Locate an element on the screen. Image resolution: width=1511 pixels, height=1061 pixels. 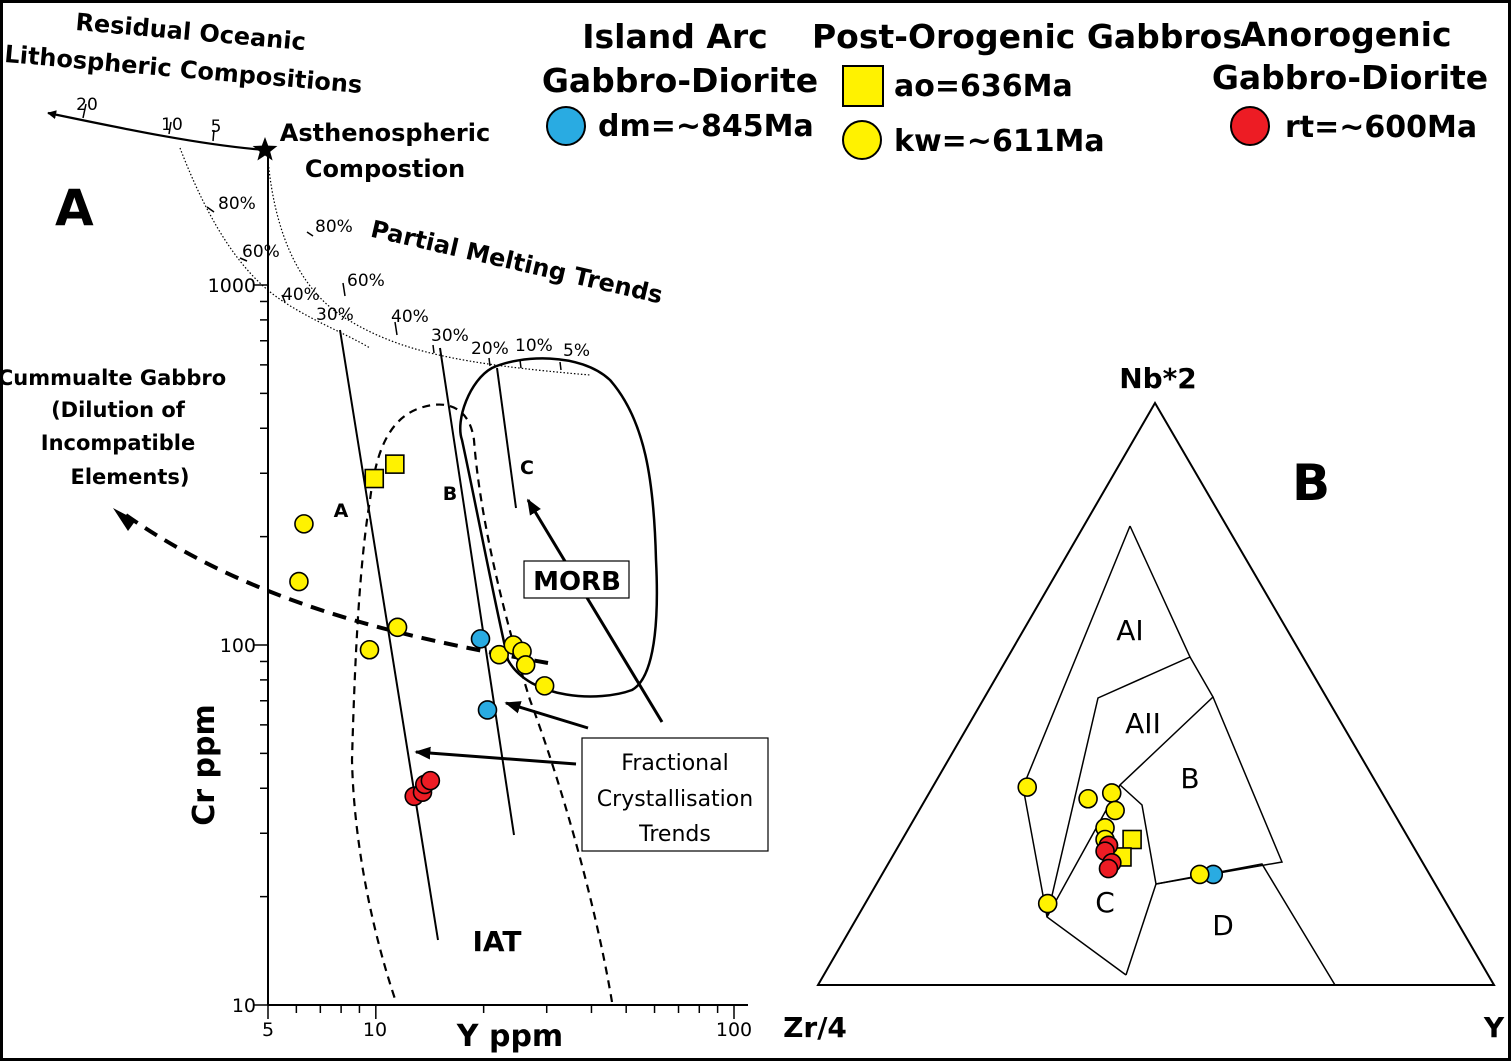
y-tick-label-1000: 1000 is located at coordinates (232, 286).